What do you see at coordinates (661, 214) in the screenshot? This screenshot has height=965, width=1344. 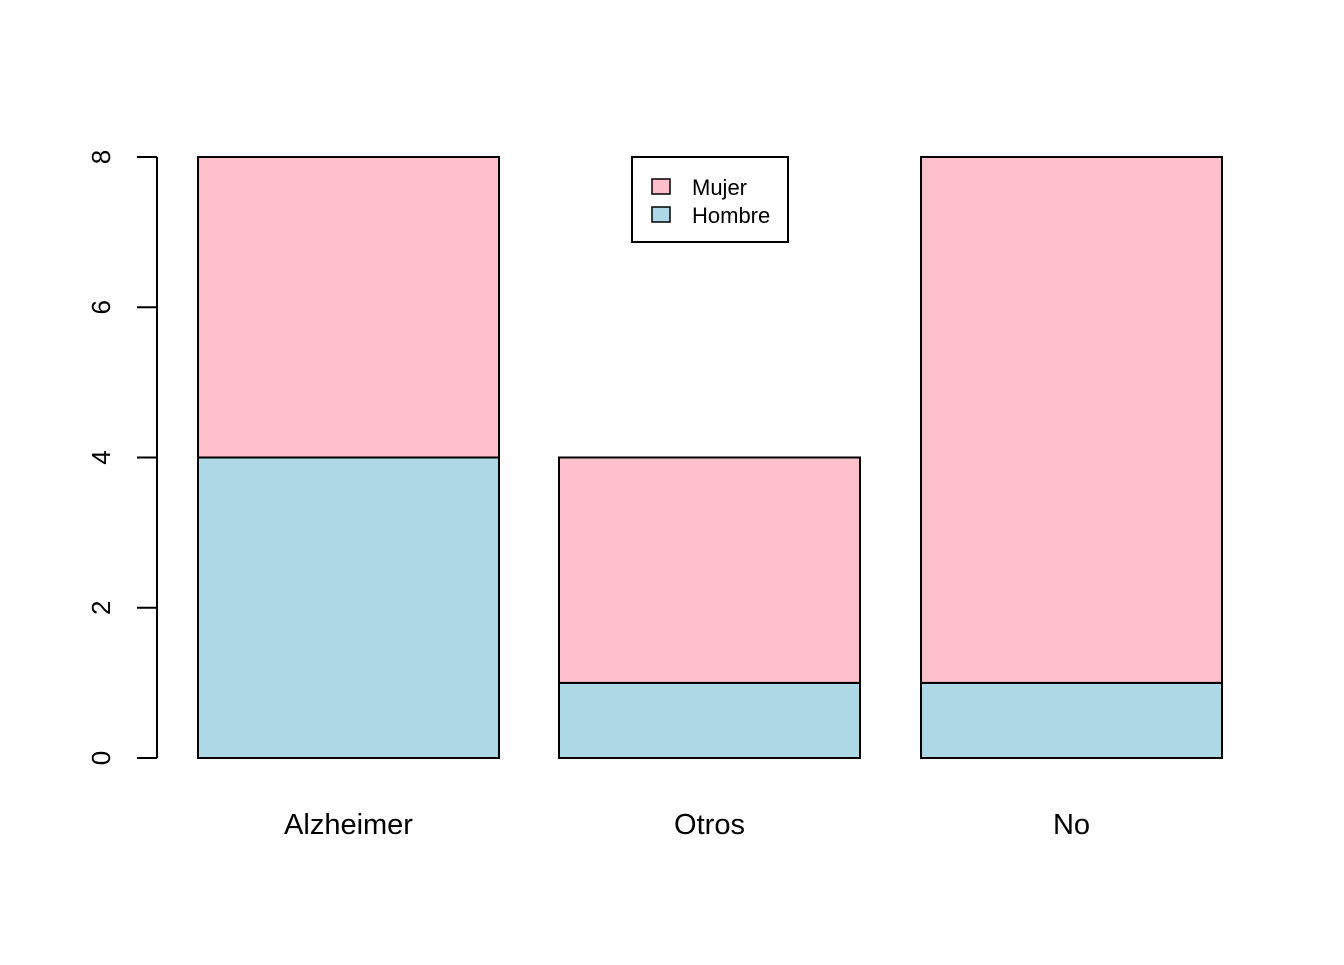 I see `legend-swatch-hombre` at bounding box center [661, 214].